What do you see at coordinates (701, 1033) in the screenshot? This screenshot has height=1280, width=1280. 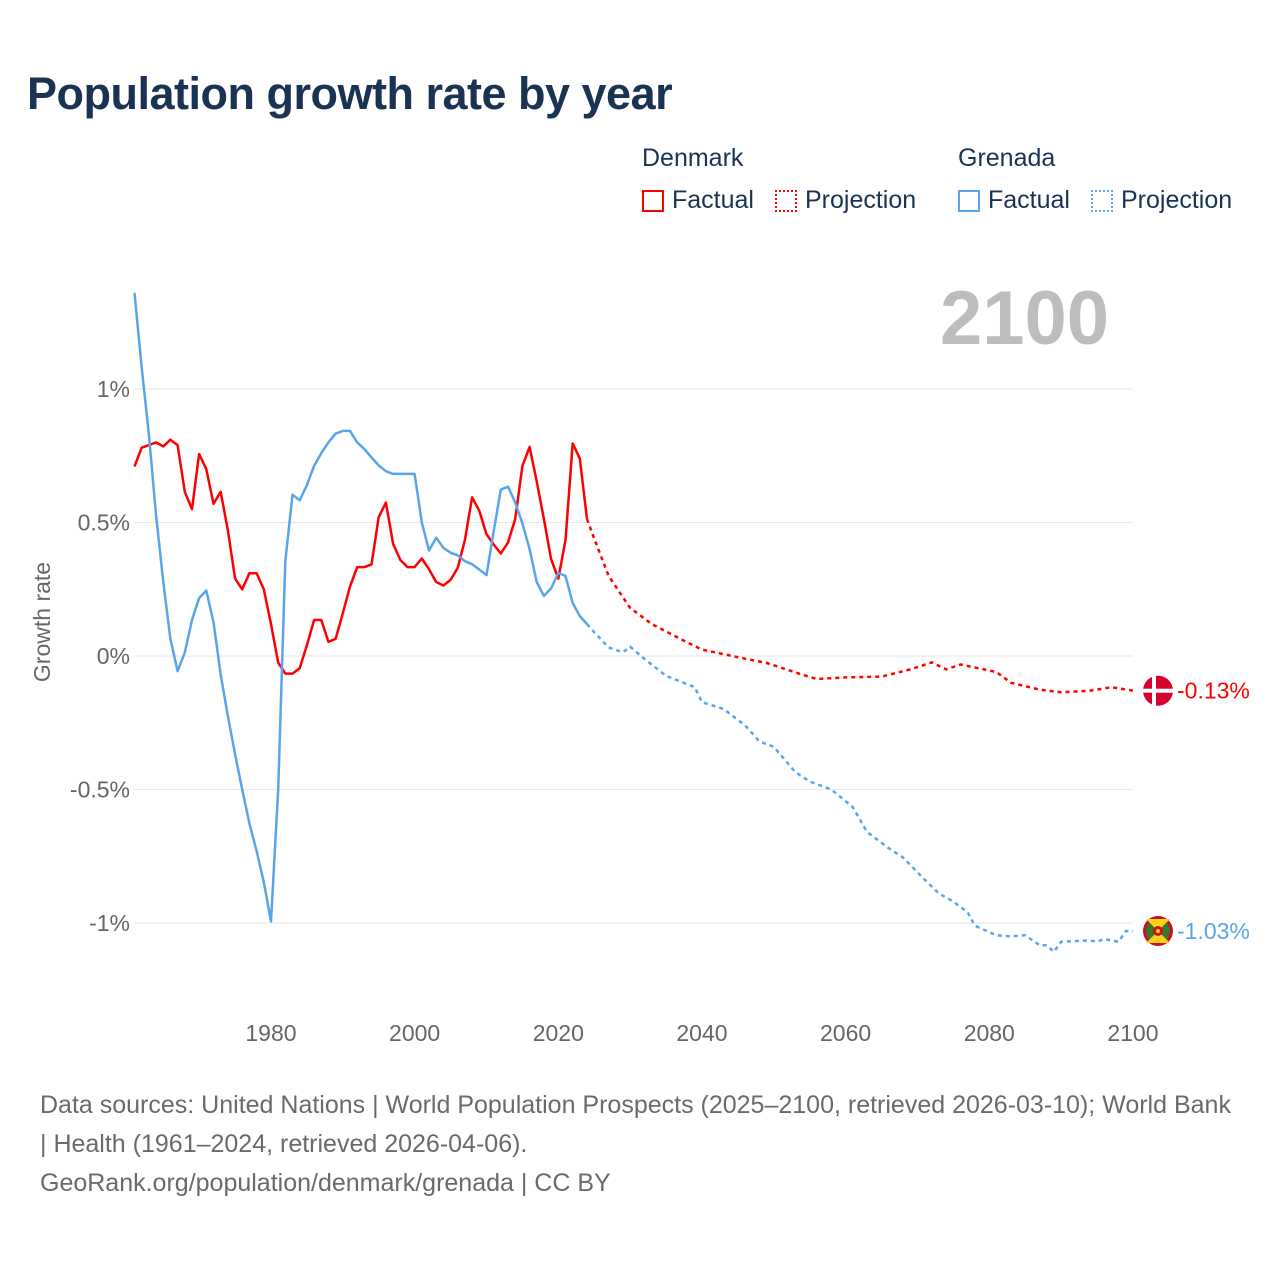 I see `x-tick-label: 2040` at bounding box center [701, 1033].